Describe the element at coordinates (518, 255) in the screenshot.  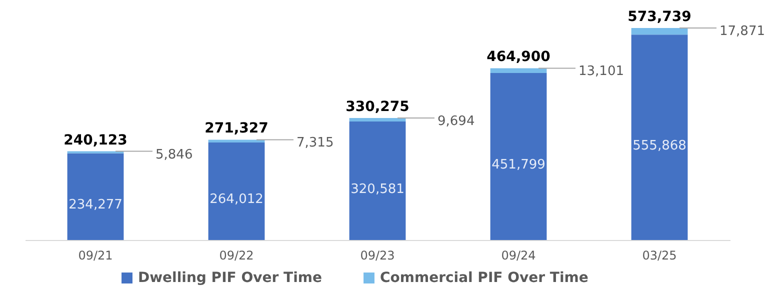
I see `x-tick-label: 09/24` at that location.